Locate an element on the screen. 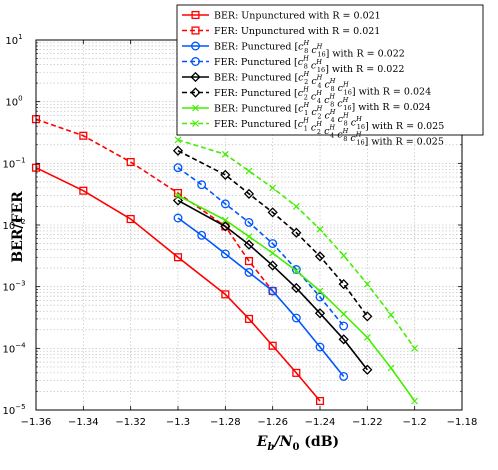 The image size is (498, 470). x-tick-label: −1.28 is located at coordinates (225, 422).